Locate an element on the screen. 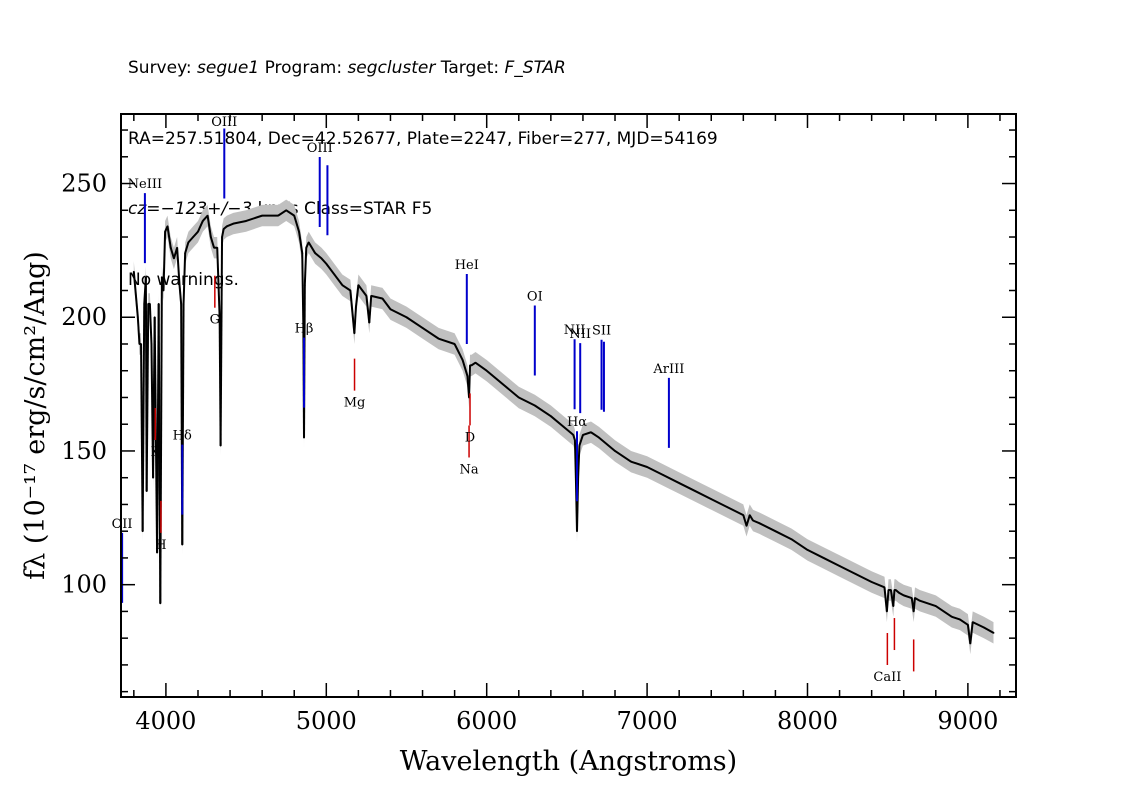 This screenshot has width=1134, height=810. absorption-line-label: K is located at coordinates (155, 452).